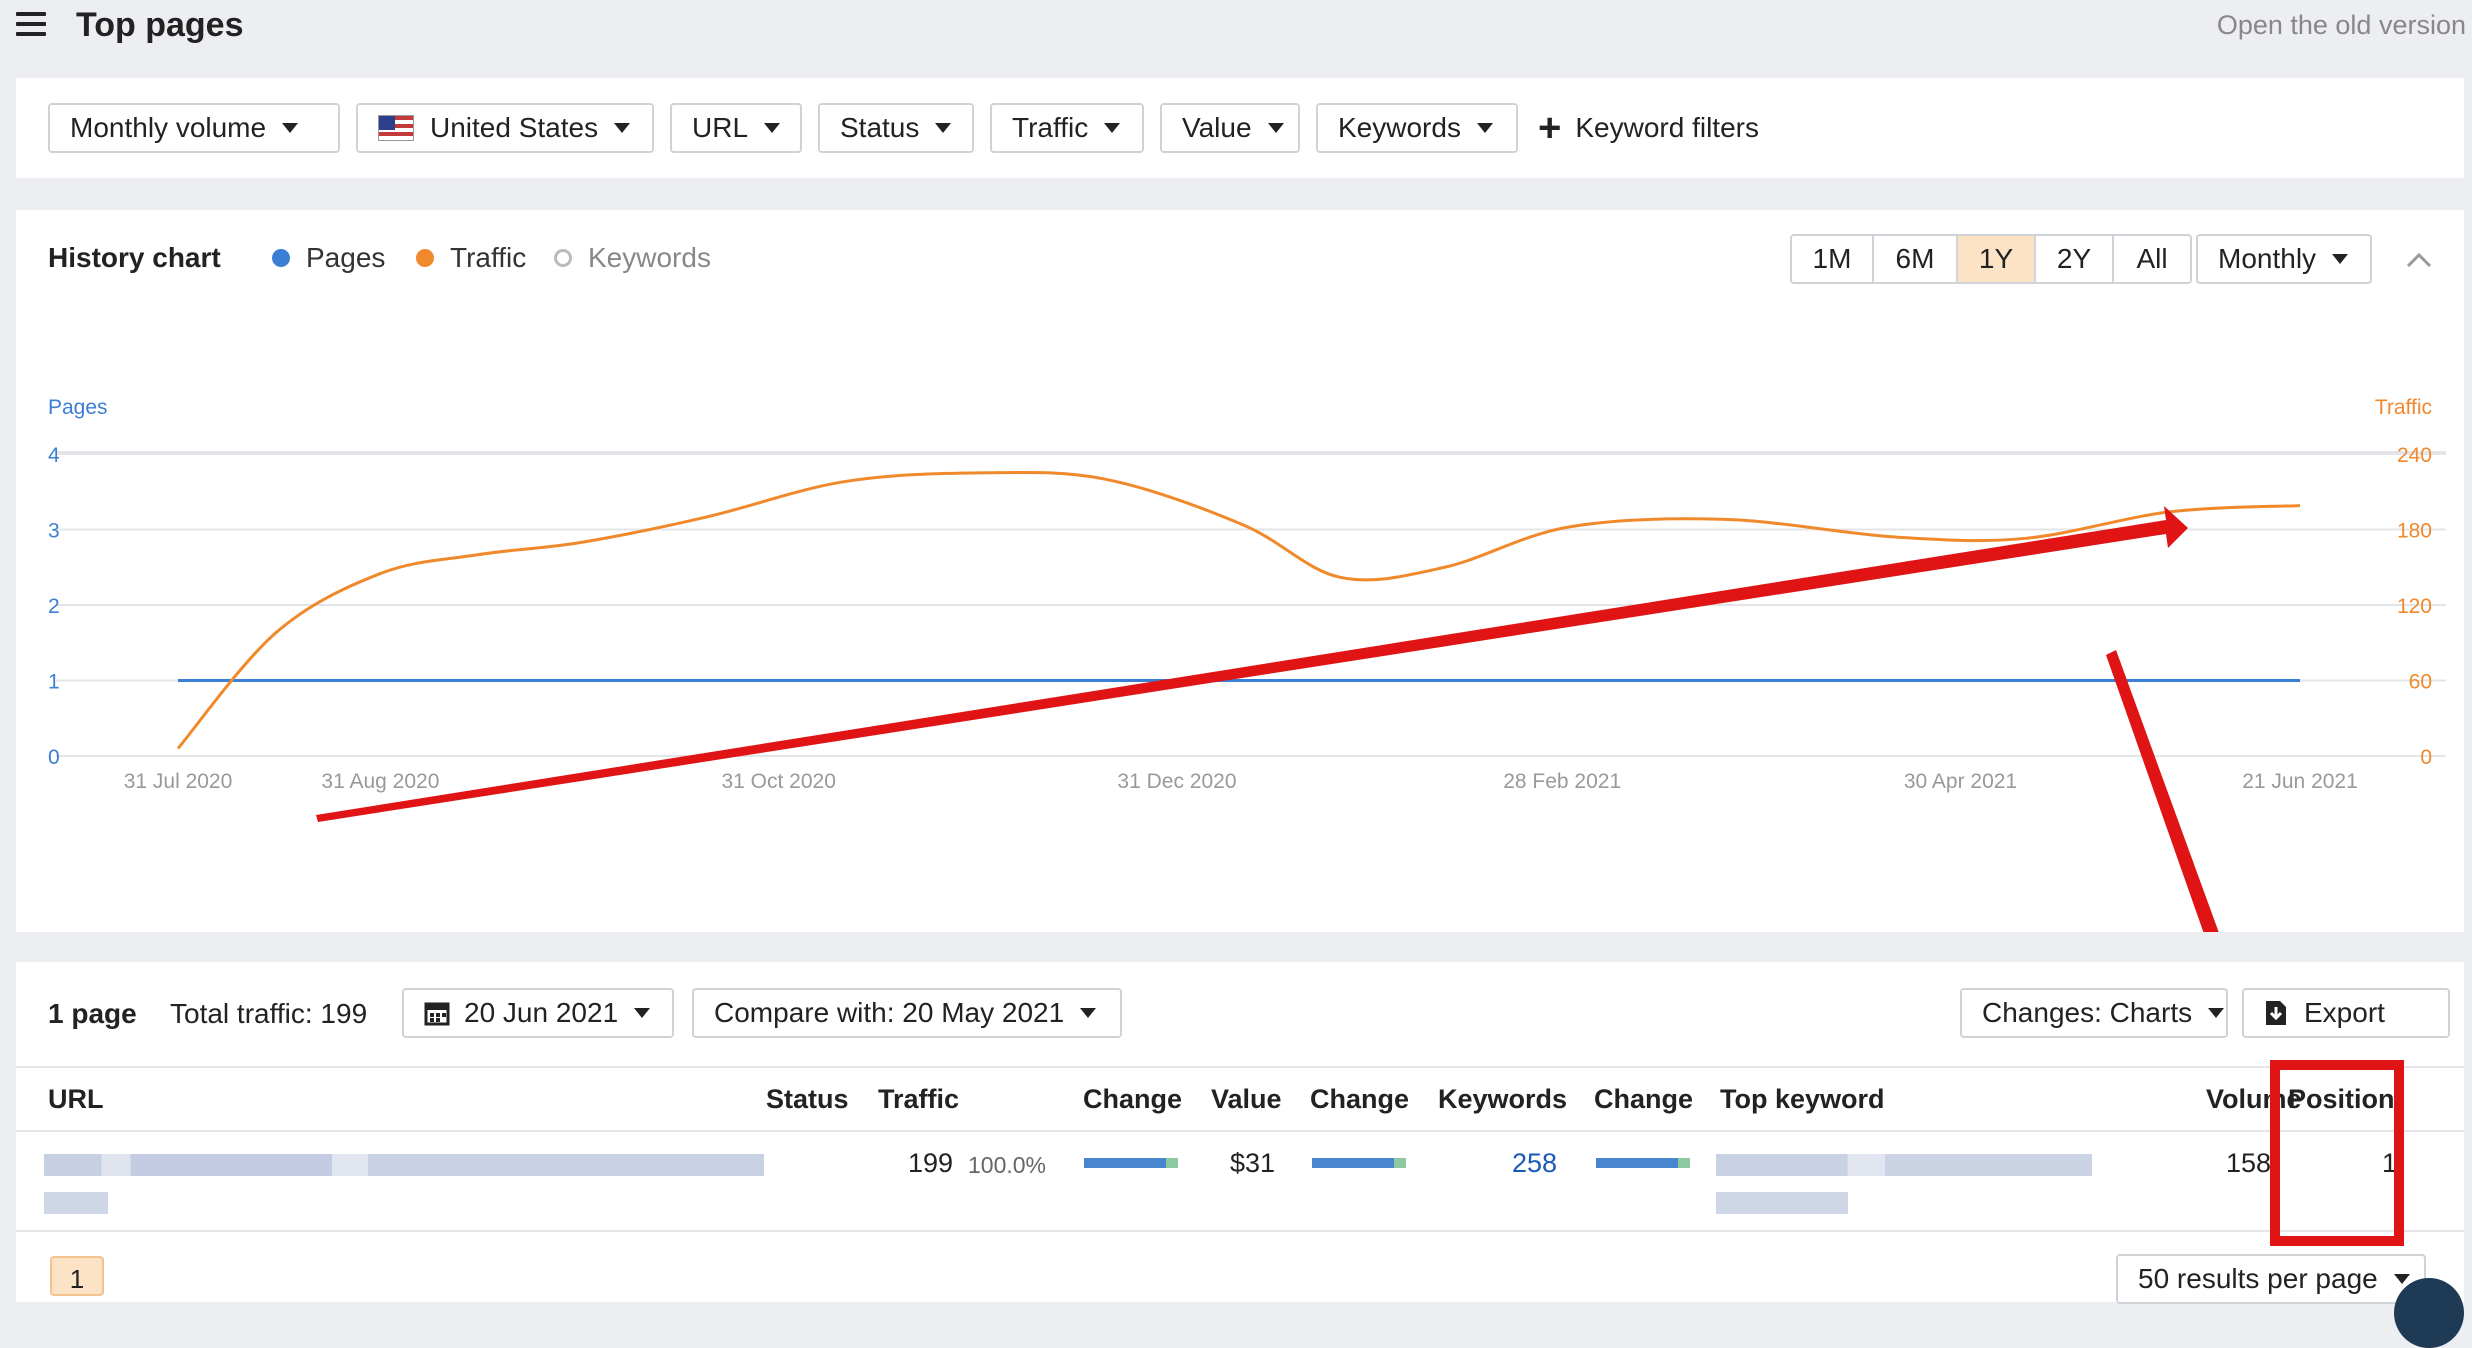  I want to click on col-value: Value, so click(1246, 1099).